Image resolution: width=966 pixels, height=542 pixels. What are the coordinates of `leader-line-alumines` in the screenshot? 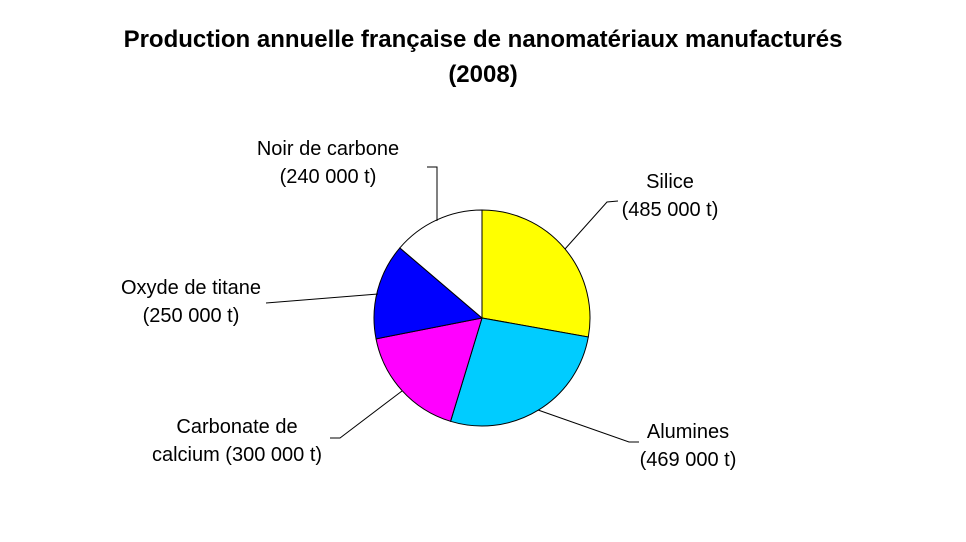 It's located at (588, 426).